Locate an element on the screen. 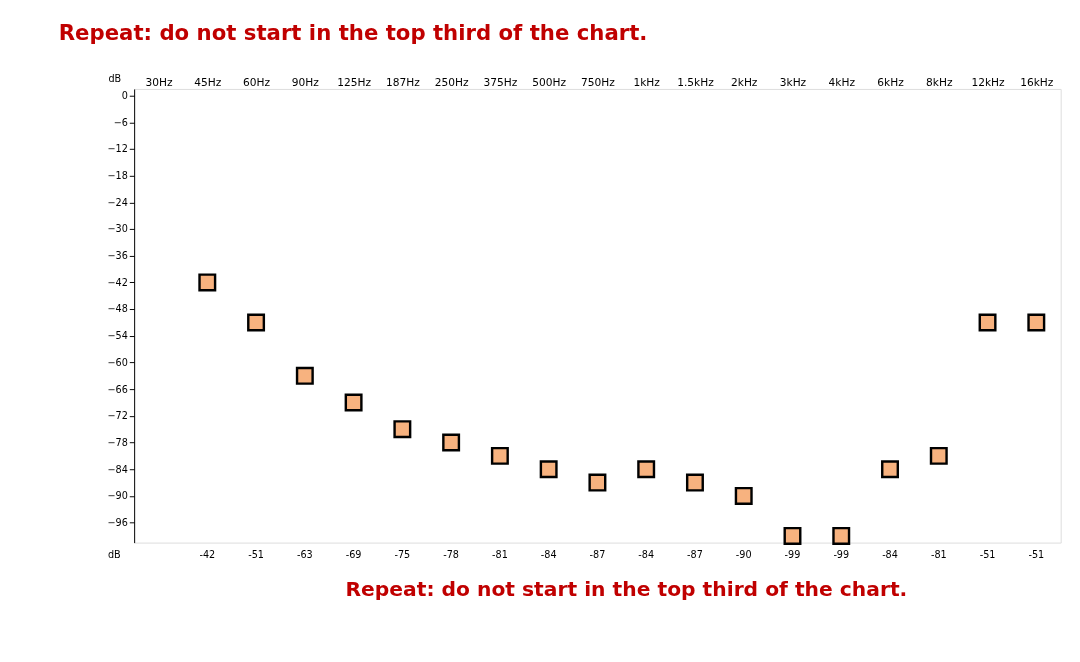 This screenshot has height=662, width=1080. data-label: -69 is located at coordinates (353, 555).